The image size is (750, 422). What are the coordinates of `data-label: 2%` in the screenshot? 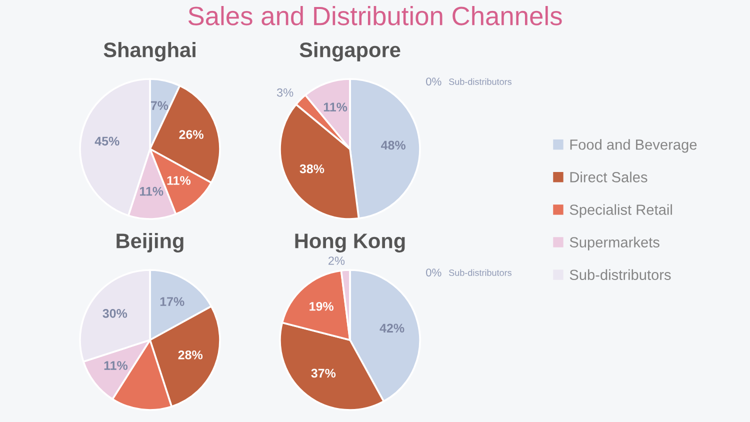 It's located at (336, 260).